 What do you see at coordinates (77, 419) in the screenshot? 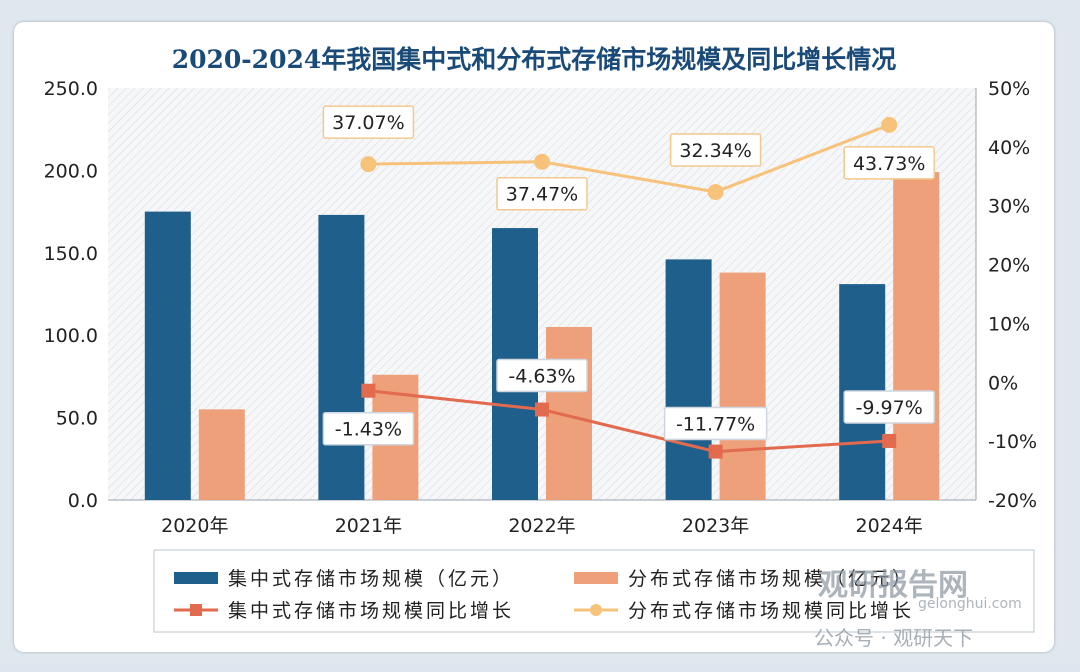
I see `left-axis-tick-label: 50.0` at bounding box center [77, 419].